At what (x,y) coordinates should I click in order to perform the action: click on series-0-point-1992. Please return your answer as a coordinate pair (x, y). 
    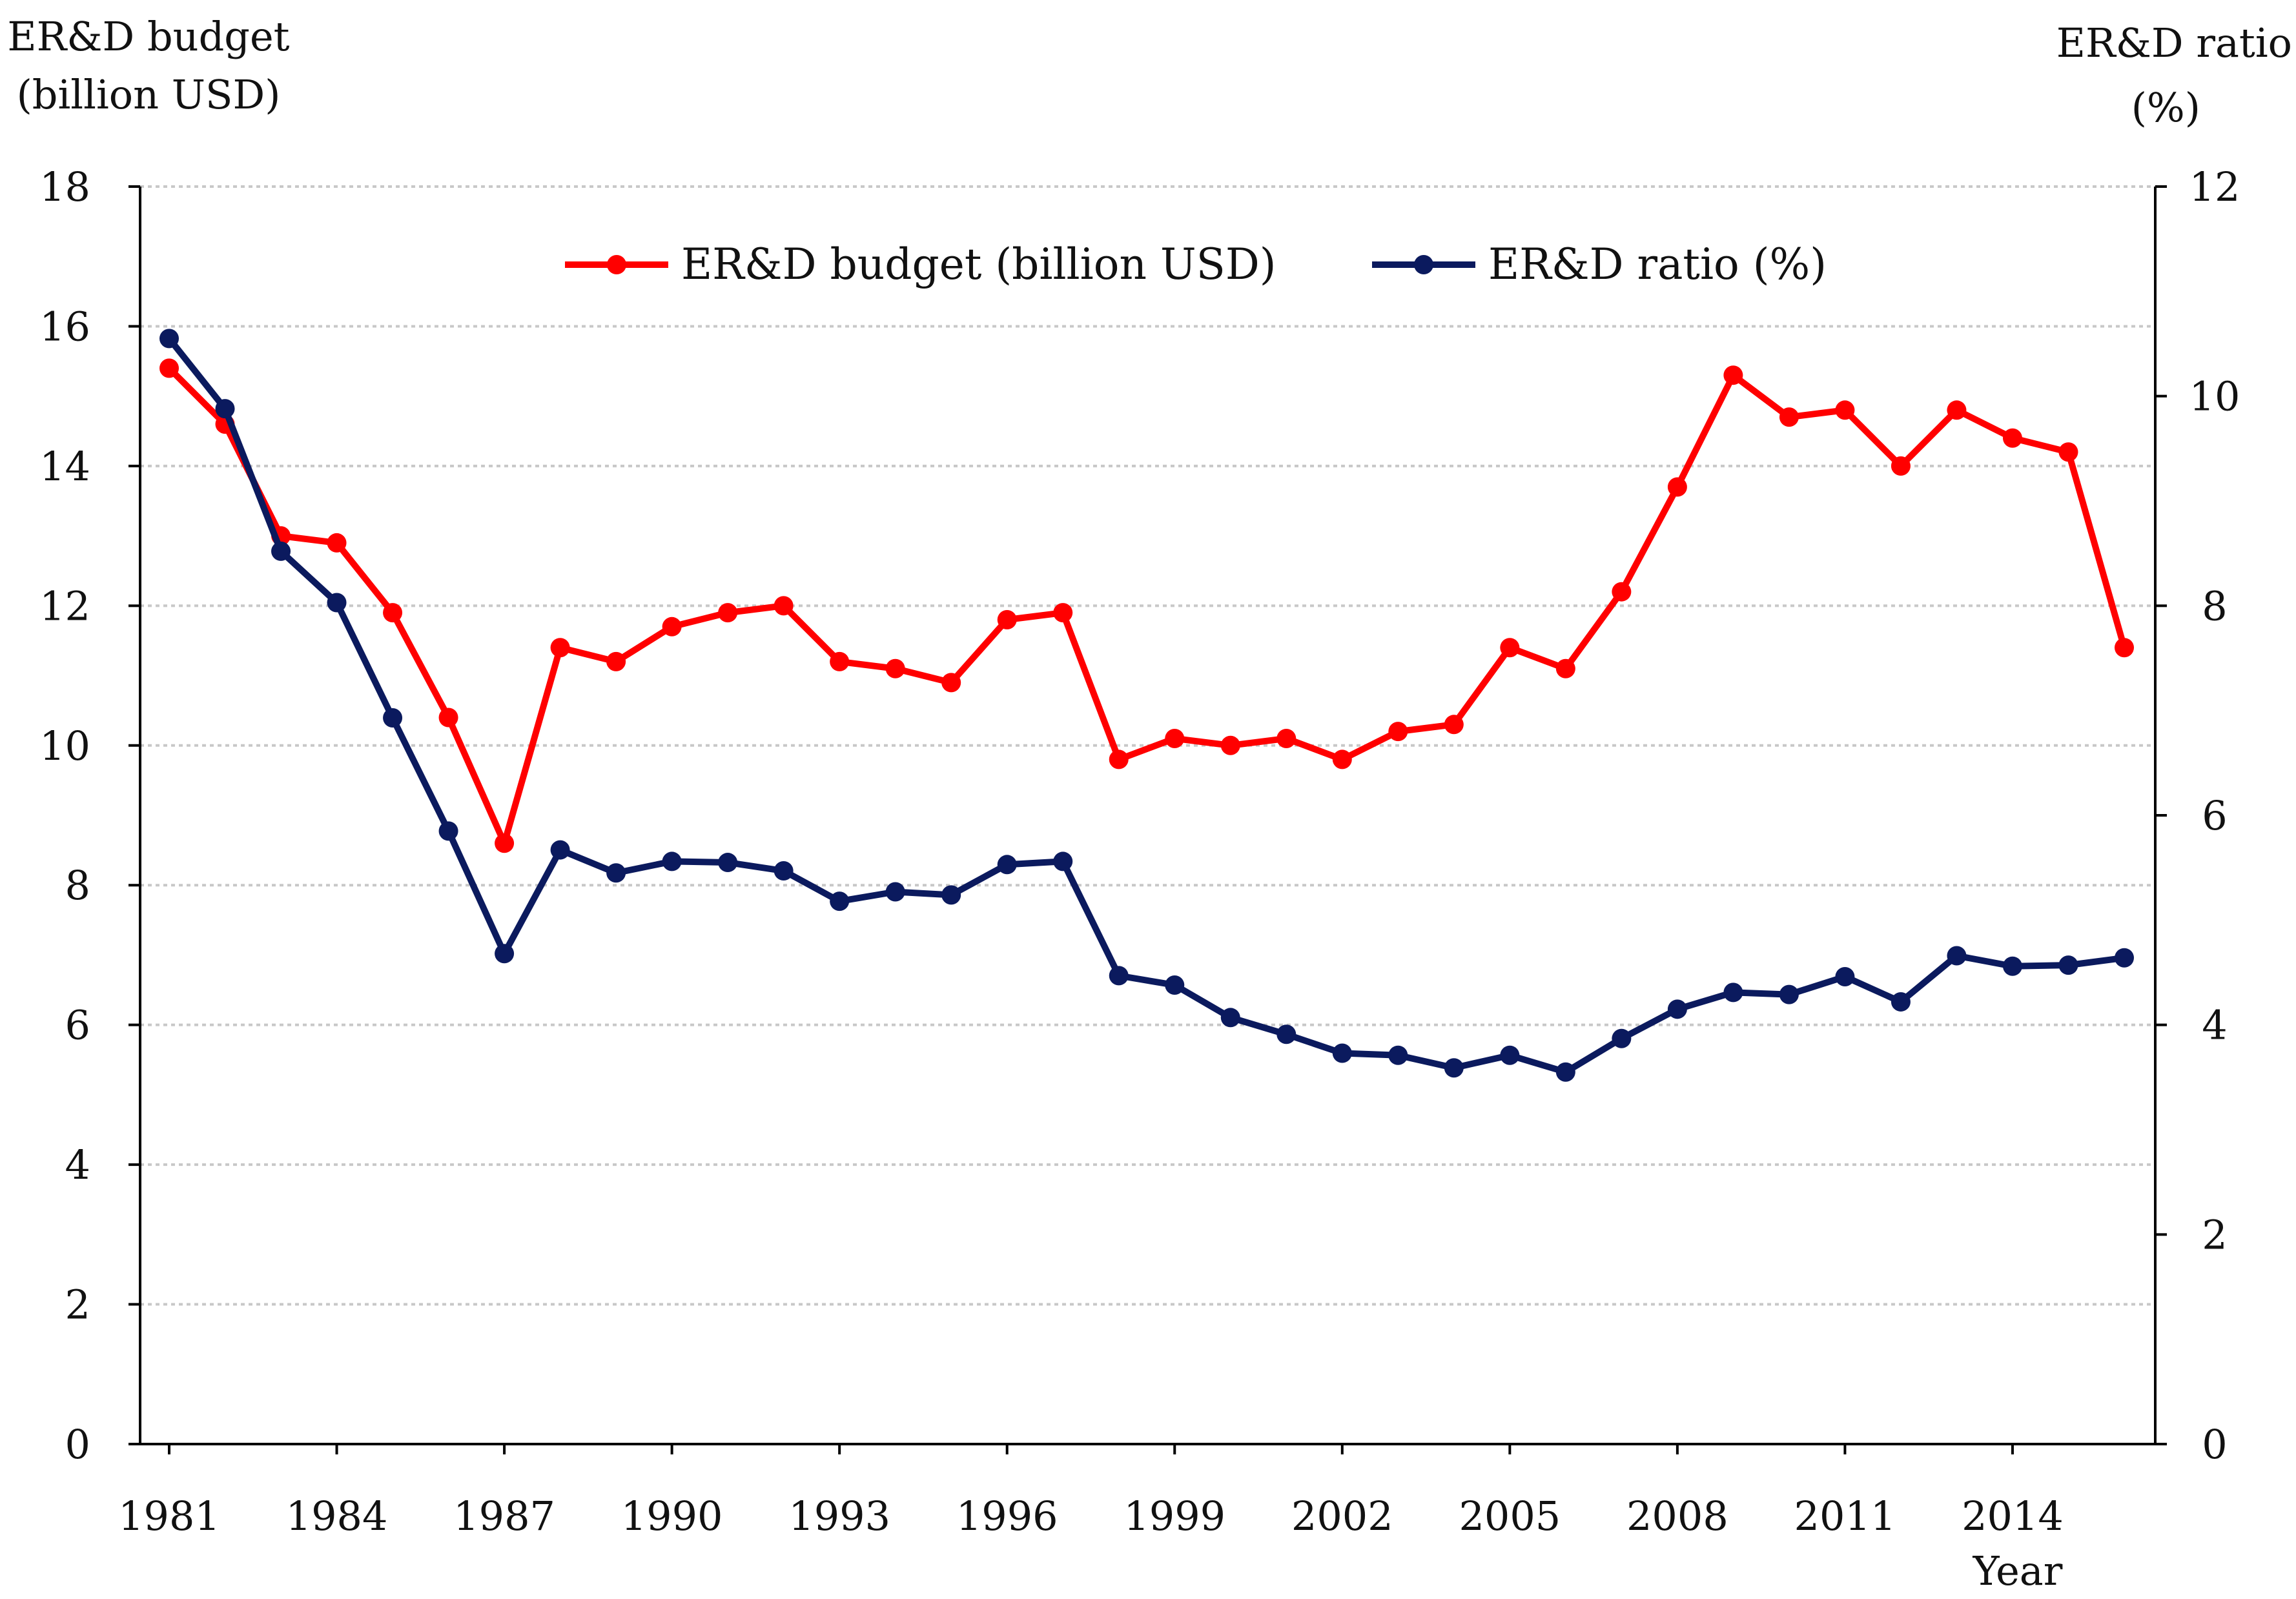
    Looking at the image, I should click on (784, 606).